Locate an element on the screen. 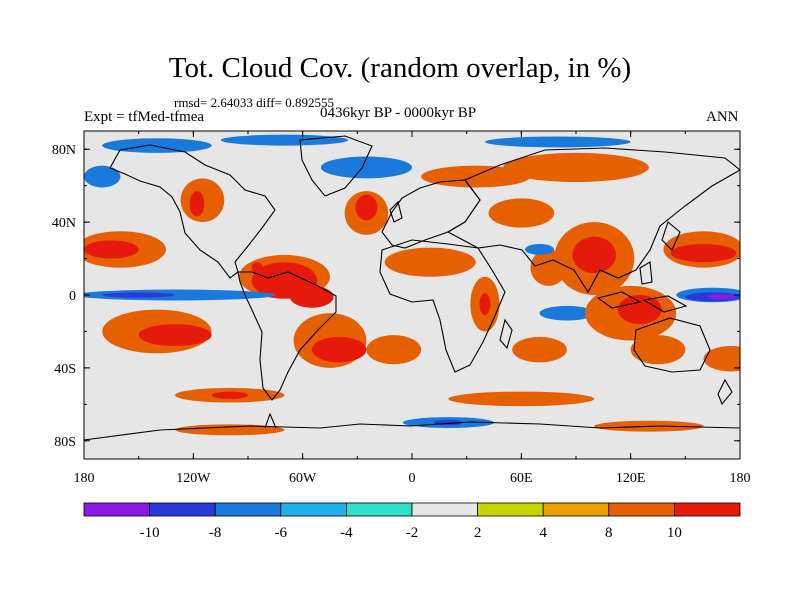 This screenshot has height=600, width=800. y-tick-label: 80N is located at coordinates (64, 150).